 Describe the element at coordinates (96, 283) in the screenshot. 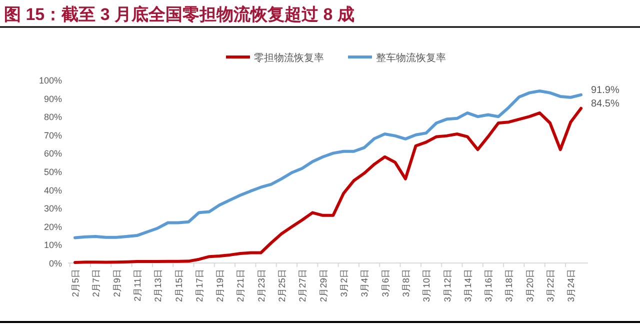

I see `x-tick-label: 2月7日` at that location.